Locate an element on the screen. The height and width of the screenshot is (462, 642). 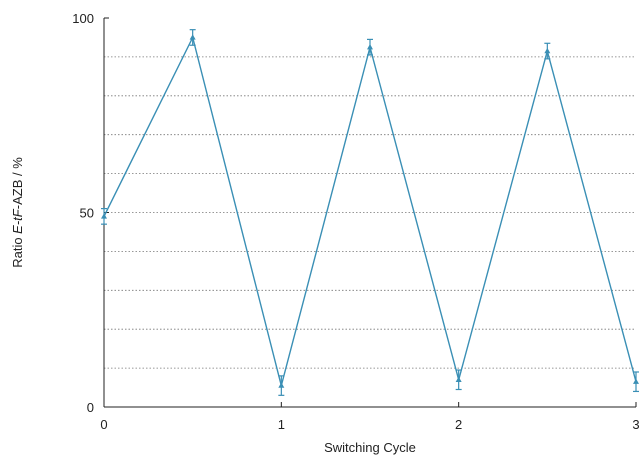
x-axis-title: Switching Cycle is located at coordinates (370, 447).